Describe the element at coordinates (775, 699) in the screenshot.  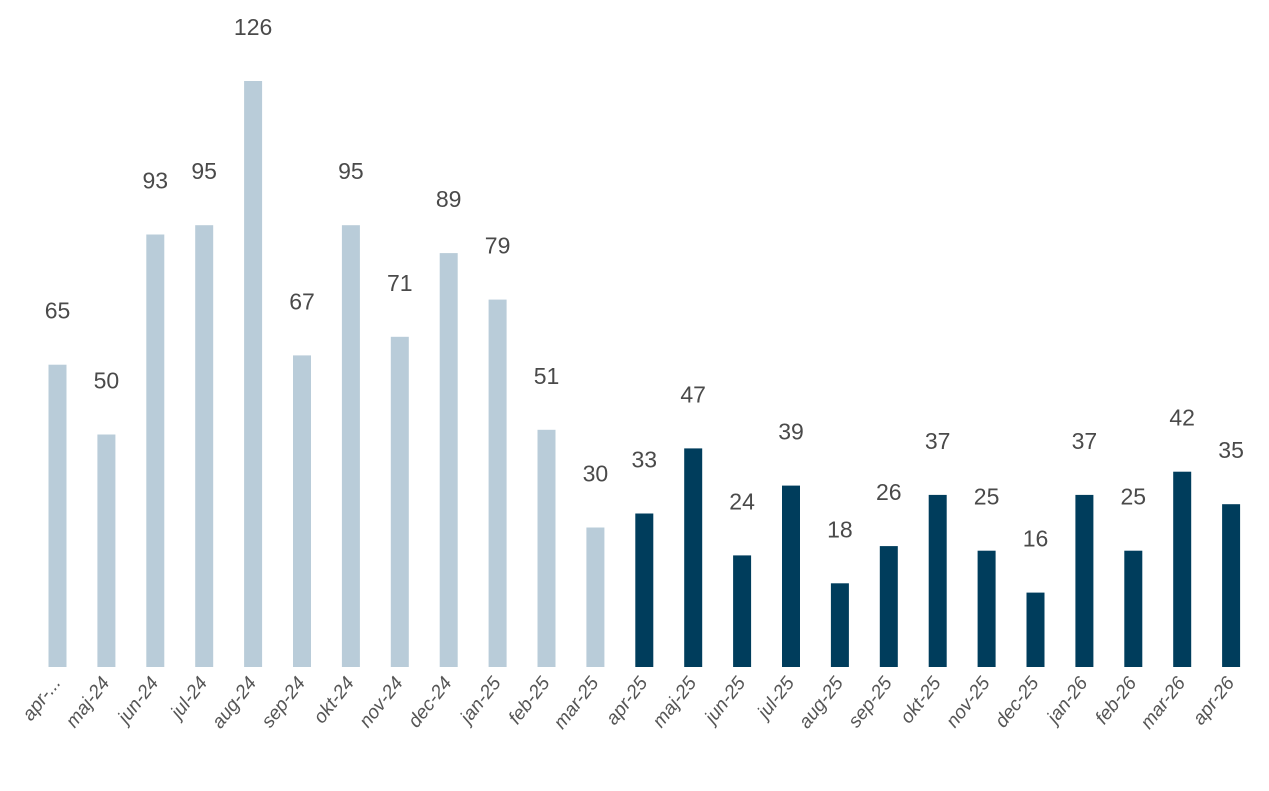
I see `x-tick-label: jul-25` at that location.